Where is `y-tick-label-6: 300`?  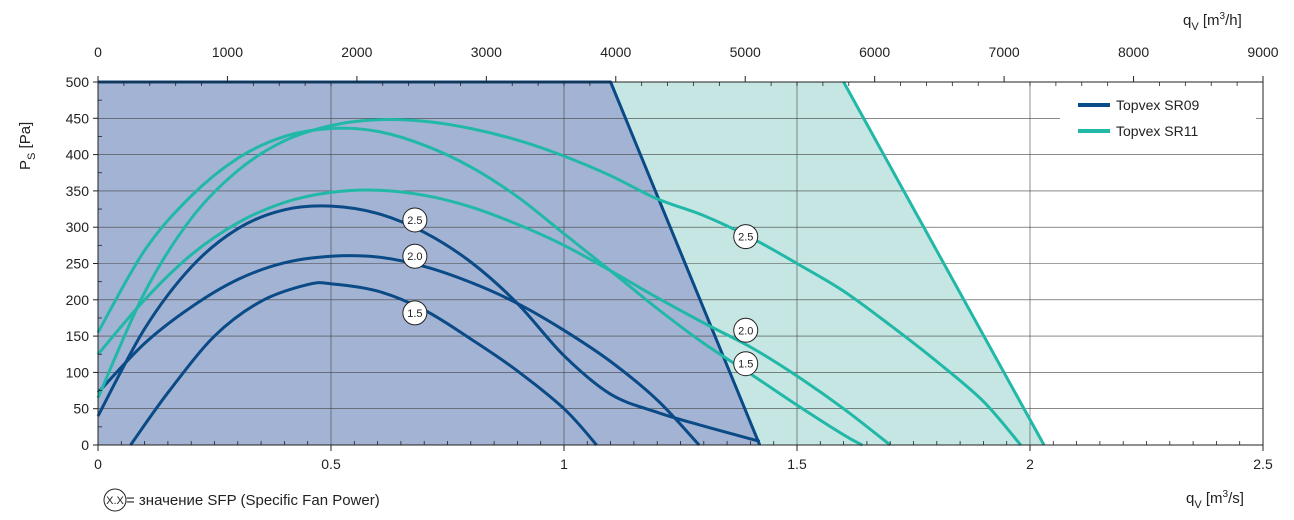
y-tick-label-6: 300 is located at coordinates (78, 227).